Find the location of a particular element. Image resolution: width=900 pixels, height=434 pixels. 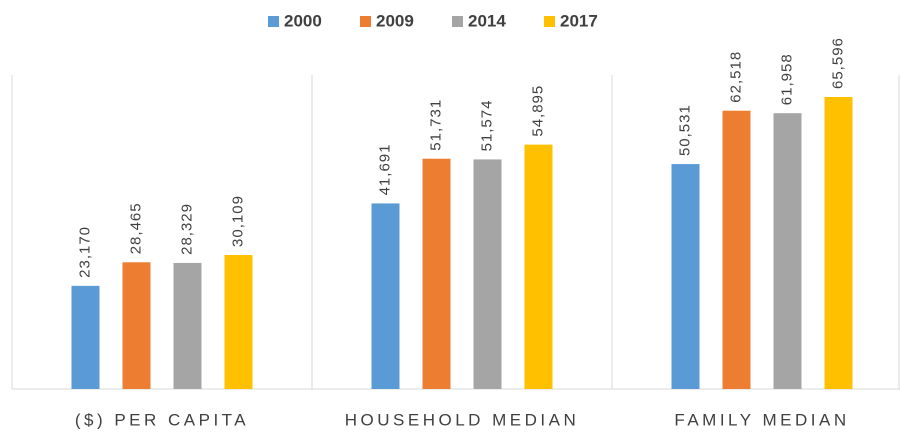

data-label: 62,518 is located at coordinates (735, 77).